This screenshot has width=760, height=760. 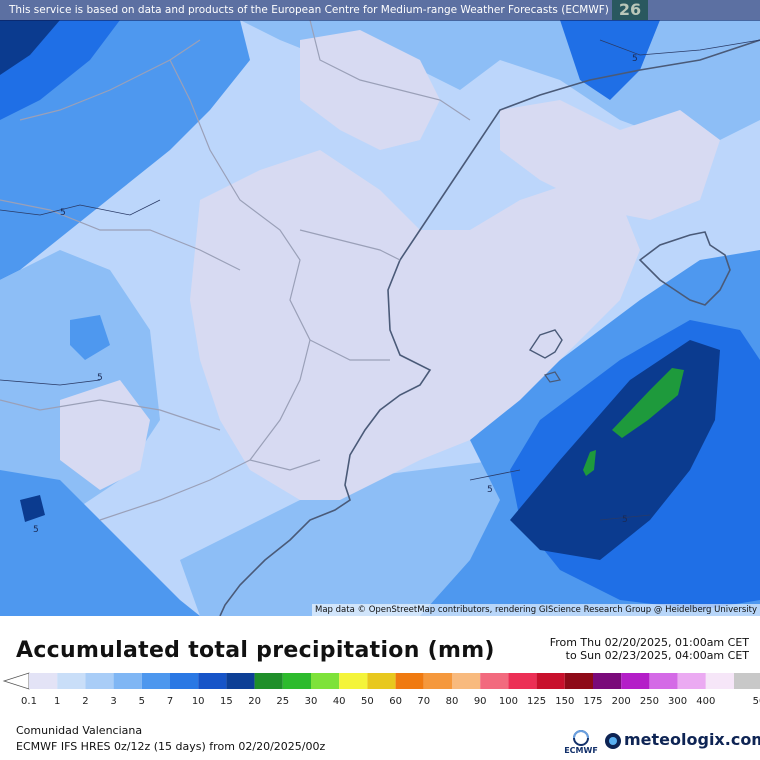 I want to click on scale-tick-label: 30, so click(x=311, y=701).